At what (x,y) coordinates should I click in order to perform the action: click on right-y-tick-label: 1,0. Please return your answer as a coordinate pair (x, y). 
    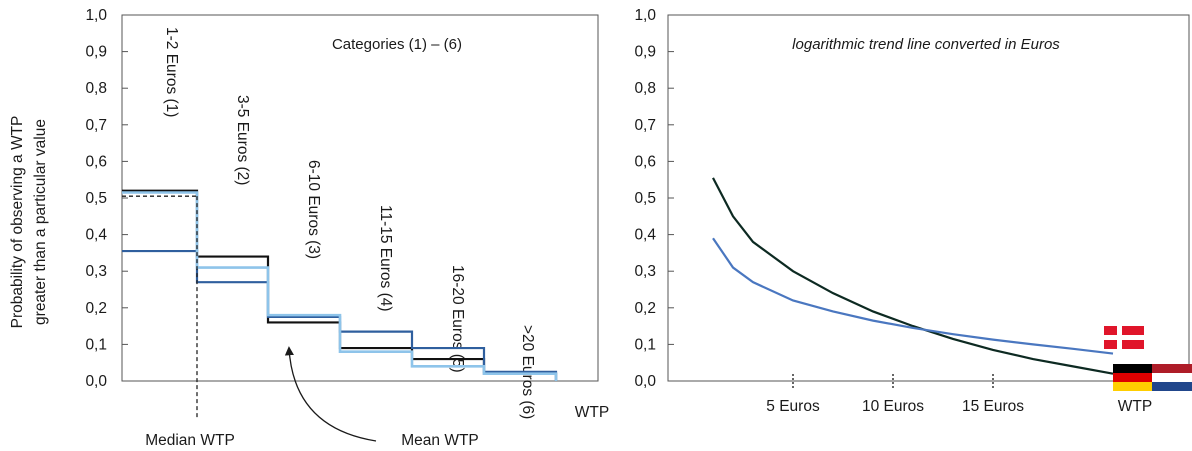
    Looking at the image, I should click on (645, 15).